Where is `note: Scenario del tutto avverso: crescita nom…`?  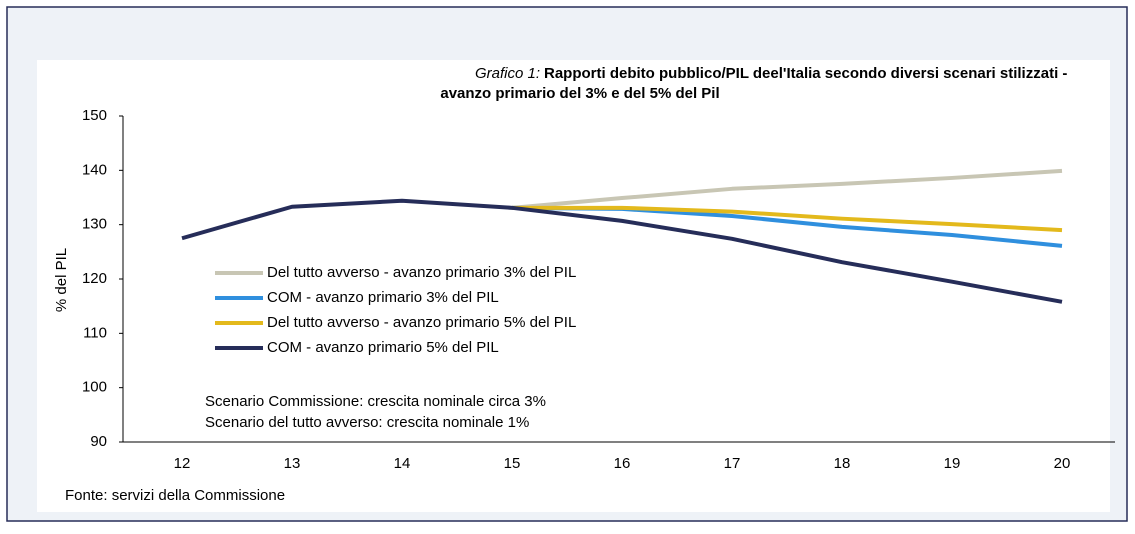
note: Scenario del tutto avverso: crescita nom… is located at coordinates (367, 422).